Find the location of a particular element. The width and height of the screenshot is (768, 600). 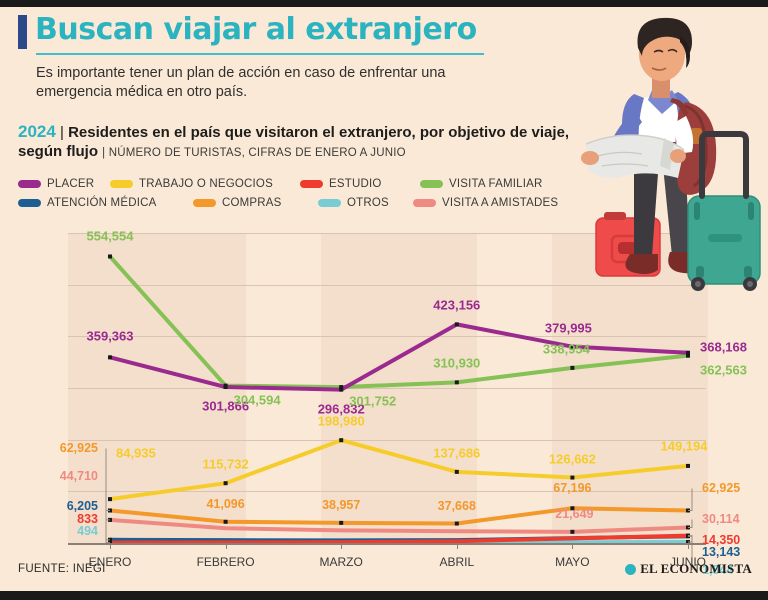

data-label: 554,554 is located at coordinates (110, 236).